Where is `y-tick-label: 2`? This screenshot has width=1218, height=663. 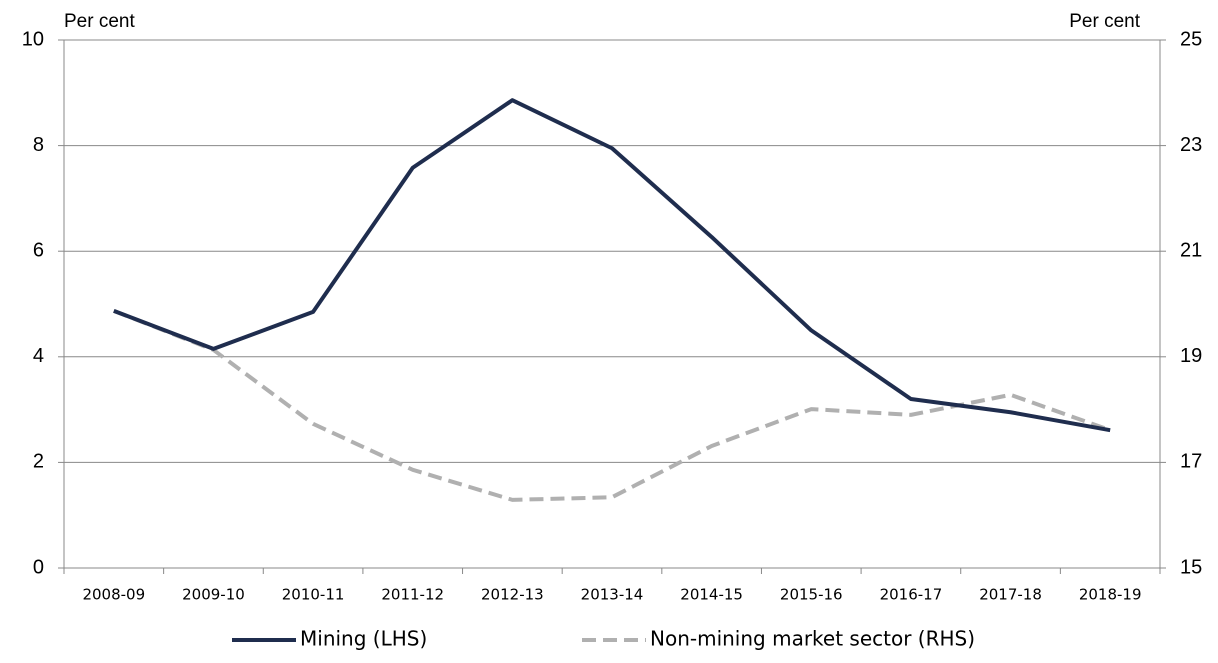 y-tick-label: 2 is located at coordinates (38, 462).